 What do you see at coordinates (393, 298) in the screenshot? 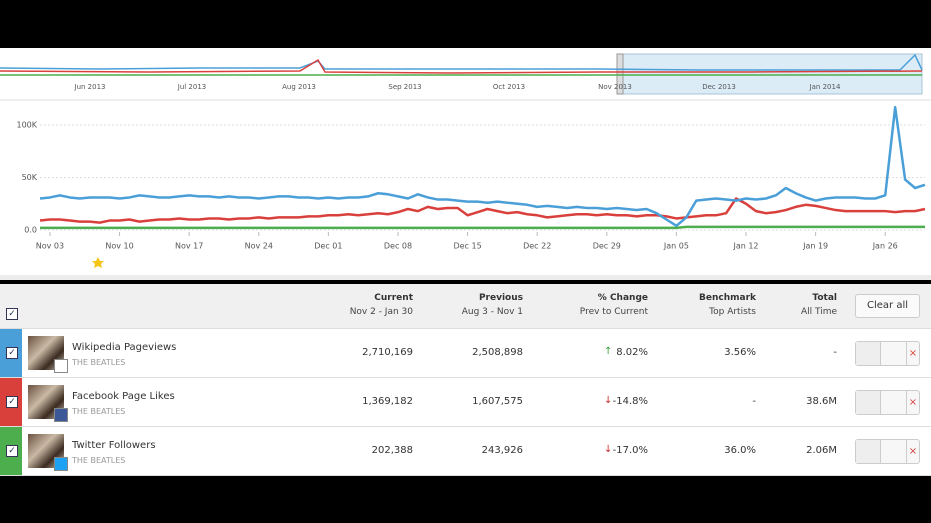
I see `column-title: Current` at bounding box center [393, 298].